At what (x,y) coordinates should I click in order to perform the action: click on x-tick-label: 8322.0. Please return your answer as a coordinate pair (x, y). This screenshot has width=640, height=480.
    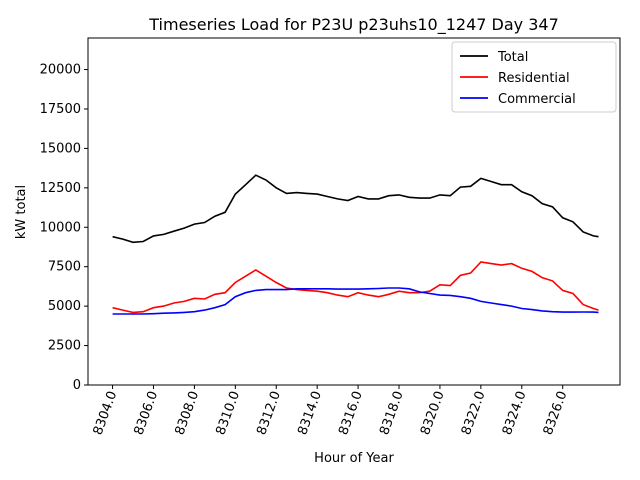
    Looking at the image, I should click on (474, 413).